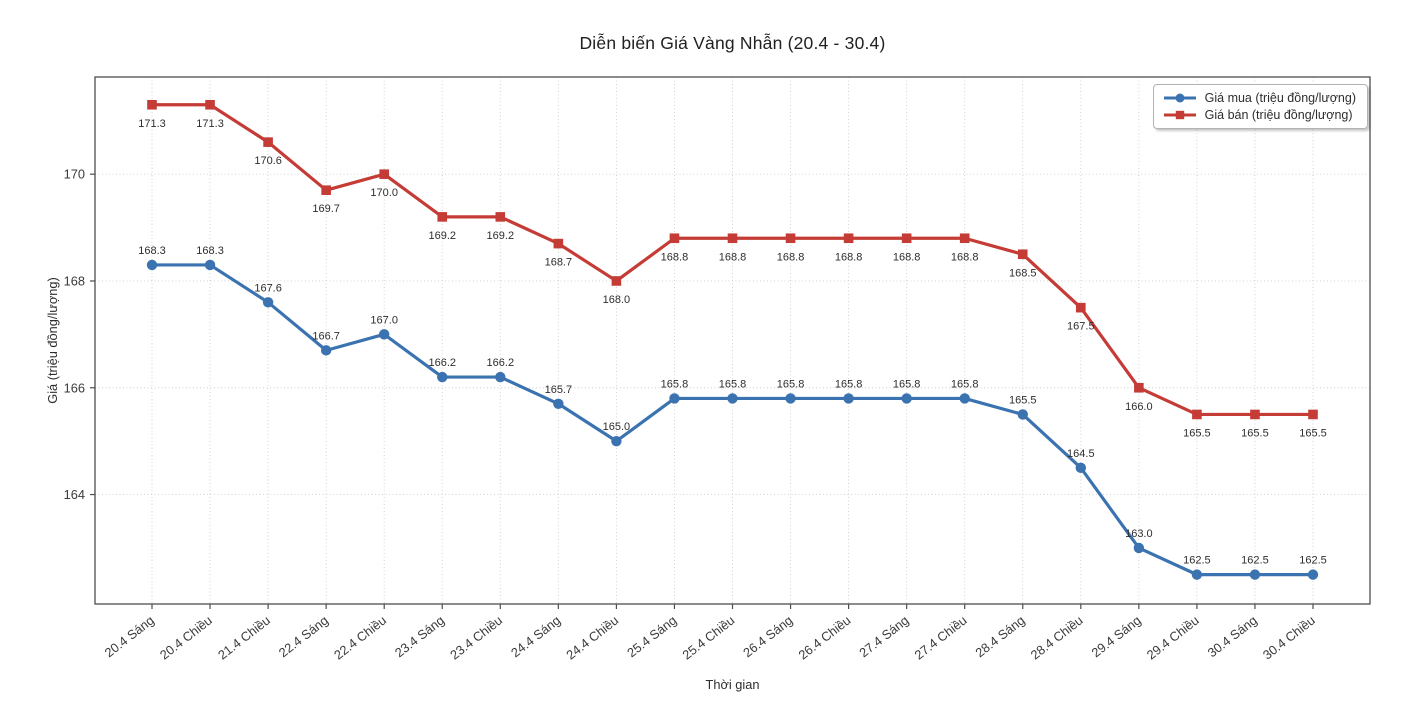  What do you see at coordinates (1139, 534) in the screenshot?
I see `data-label: 163.0` at bounding box center [1139, 534].